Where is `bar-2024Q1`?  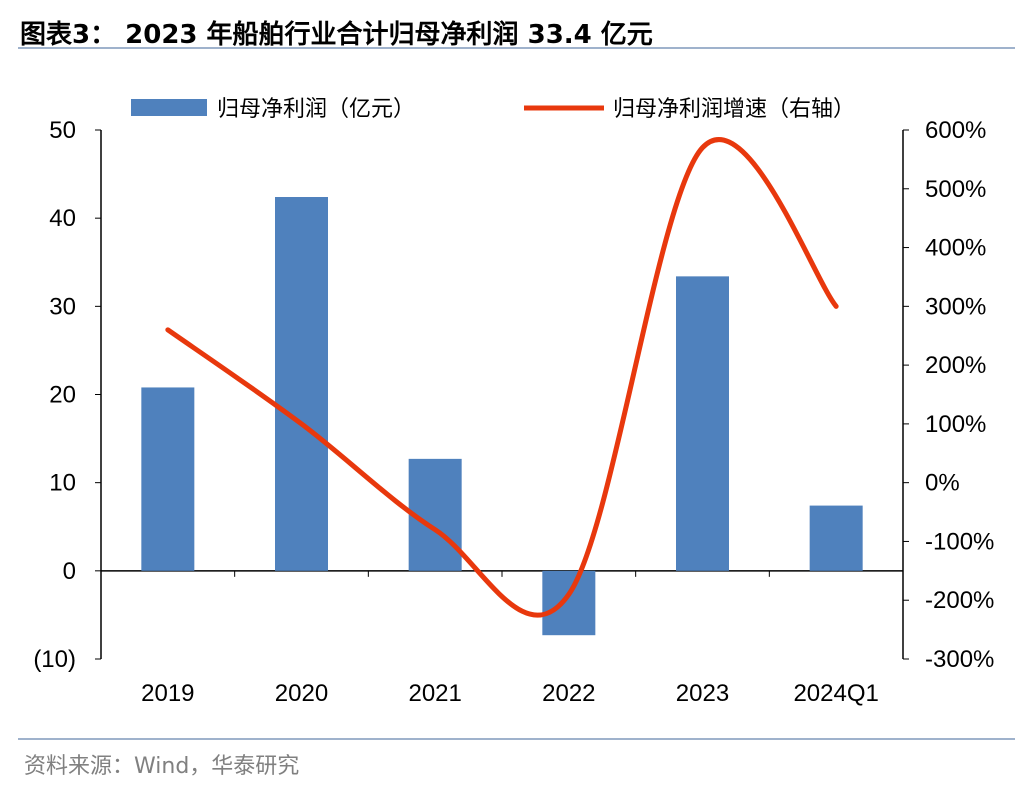
bar-2024Q1 is located at coordinates (836, 538).